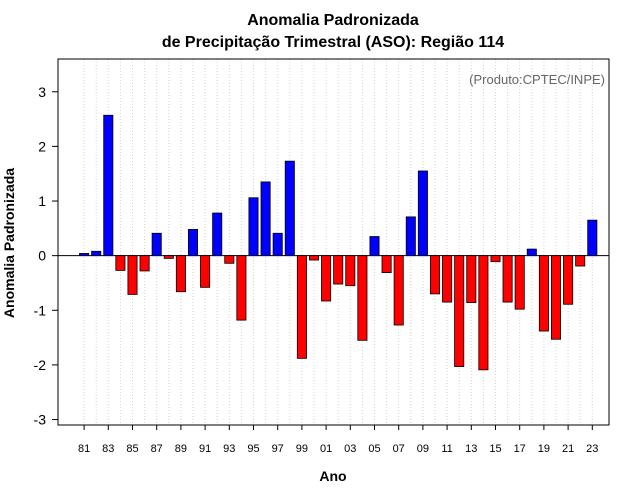  I want to click on x-tick-label: 81, so click(84, 449).